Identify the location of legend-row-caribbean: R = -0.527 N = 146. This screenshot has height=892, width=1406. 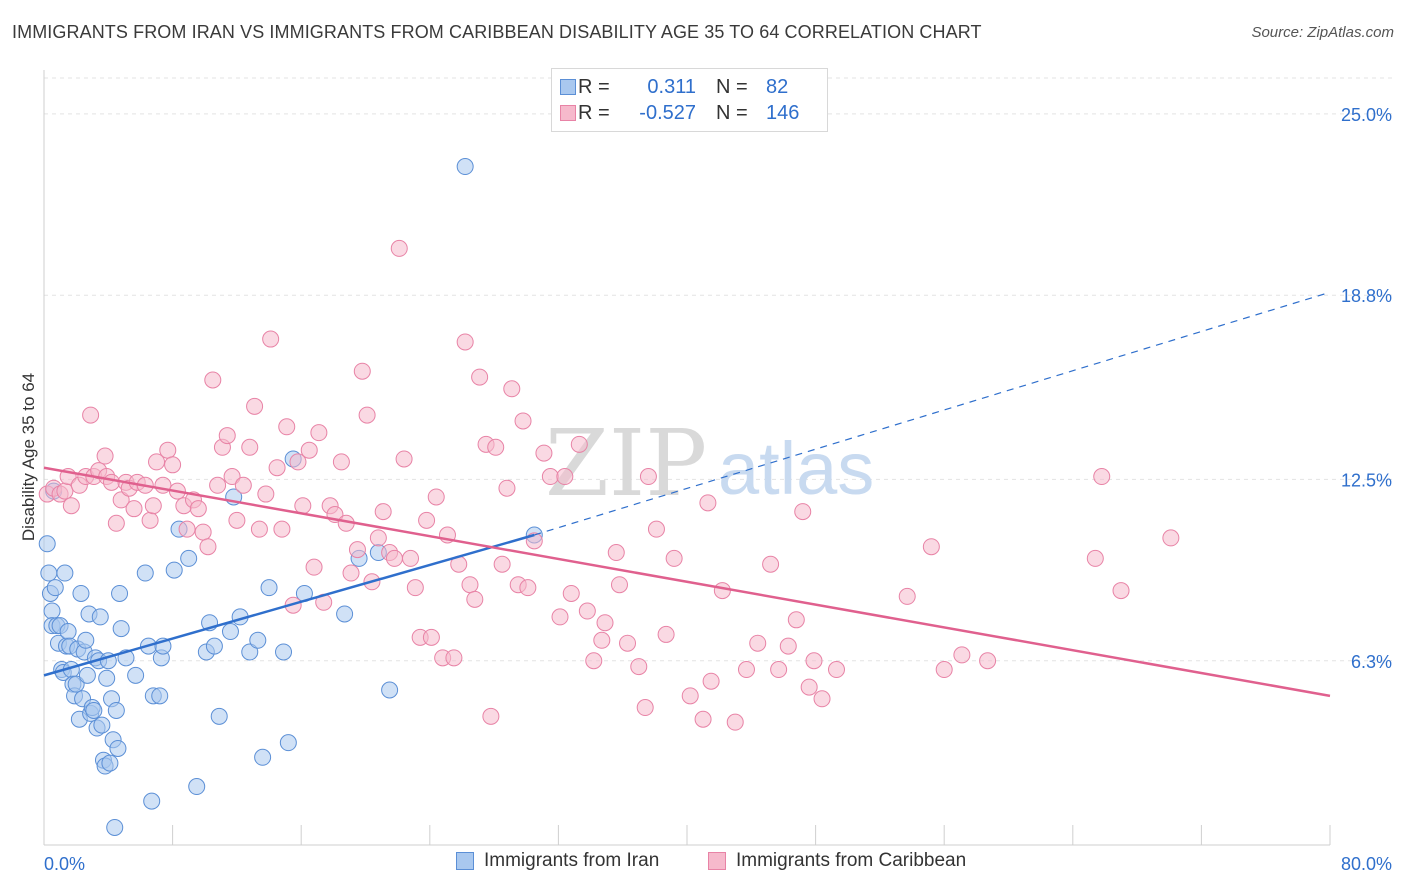
(679, 113).